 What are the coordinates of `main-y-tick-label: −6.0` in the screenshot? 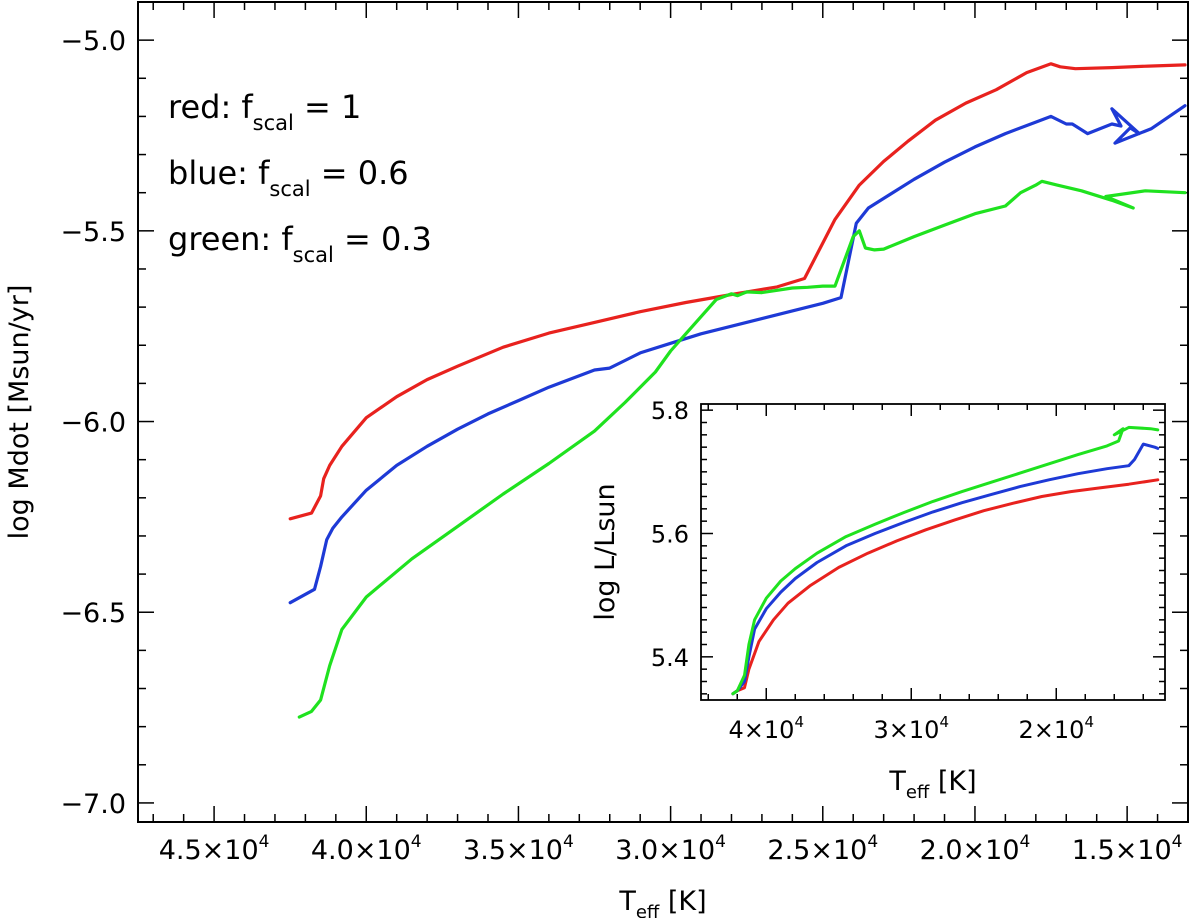 It's located at (93, 423).